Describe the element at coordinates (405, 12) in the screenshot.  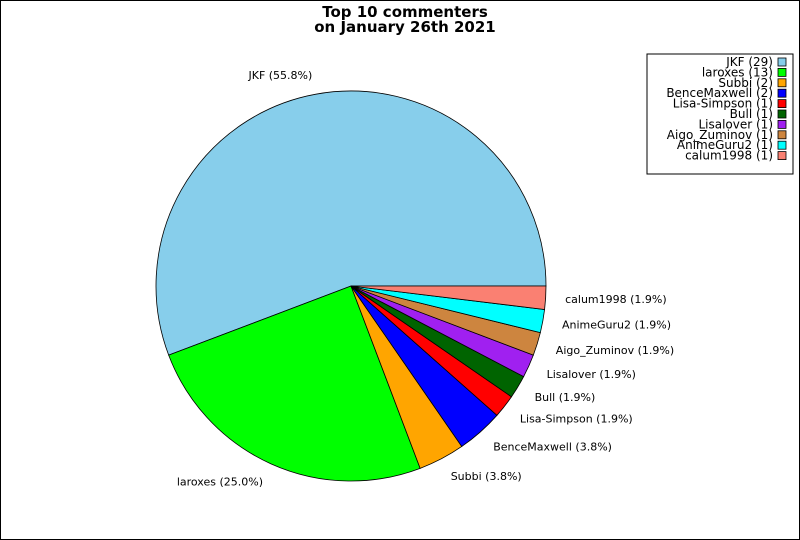
I see `chart-title-line: Top 10 commenters` at that location.